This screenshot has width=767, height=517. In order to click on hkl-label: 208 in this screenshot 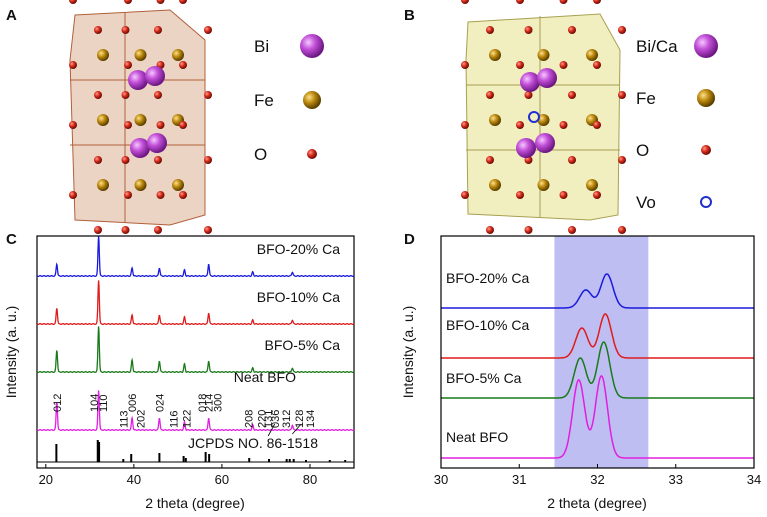, I will do `click(249, 419)`.